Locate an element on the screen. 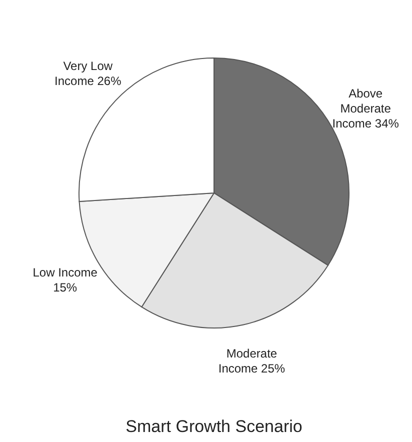  slice-label: Moderate Income 25% is located at coordinates (252, 361).